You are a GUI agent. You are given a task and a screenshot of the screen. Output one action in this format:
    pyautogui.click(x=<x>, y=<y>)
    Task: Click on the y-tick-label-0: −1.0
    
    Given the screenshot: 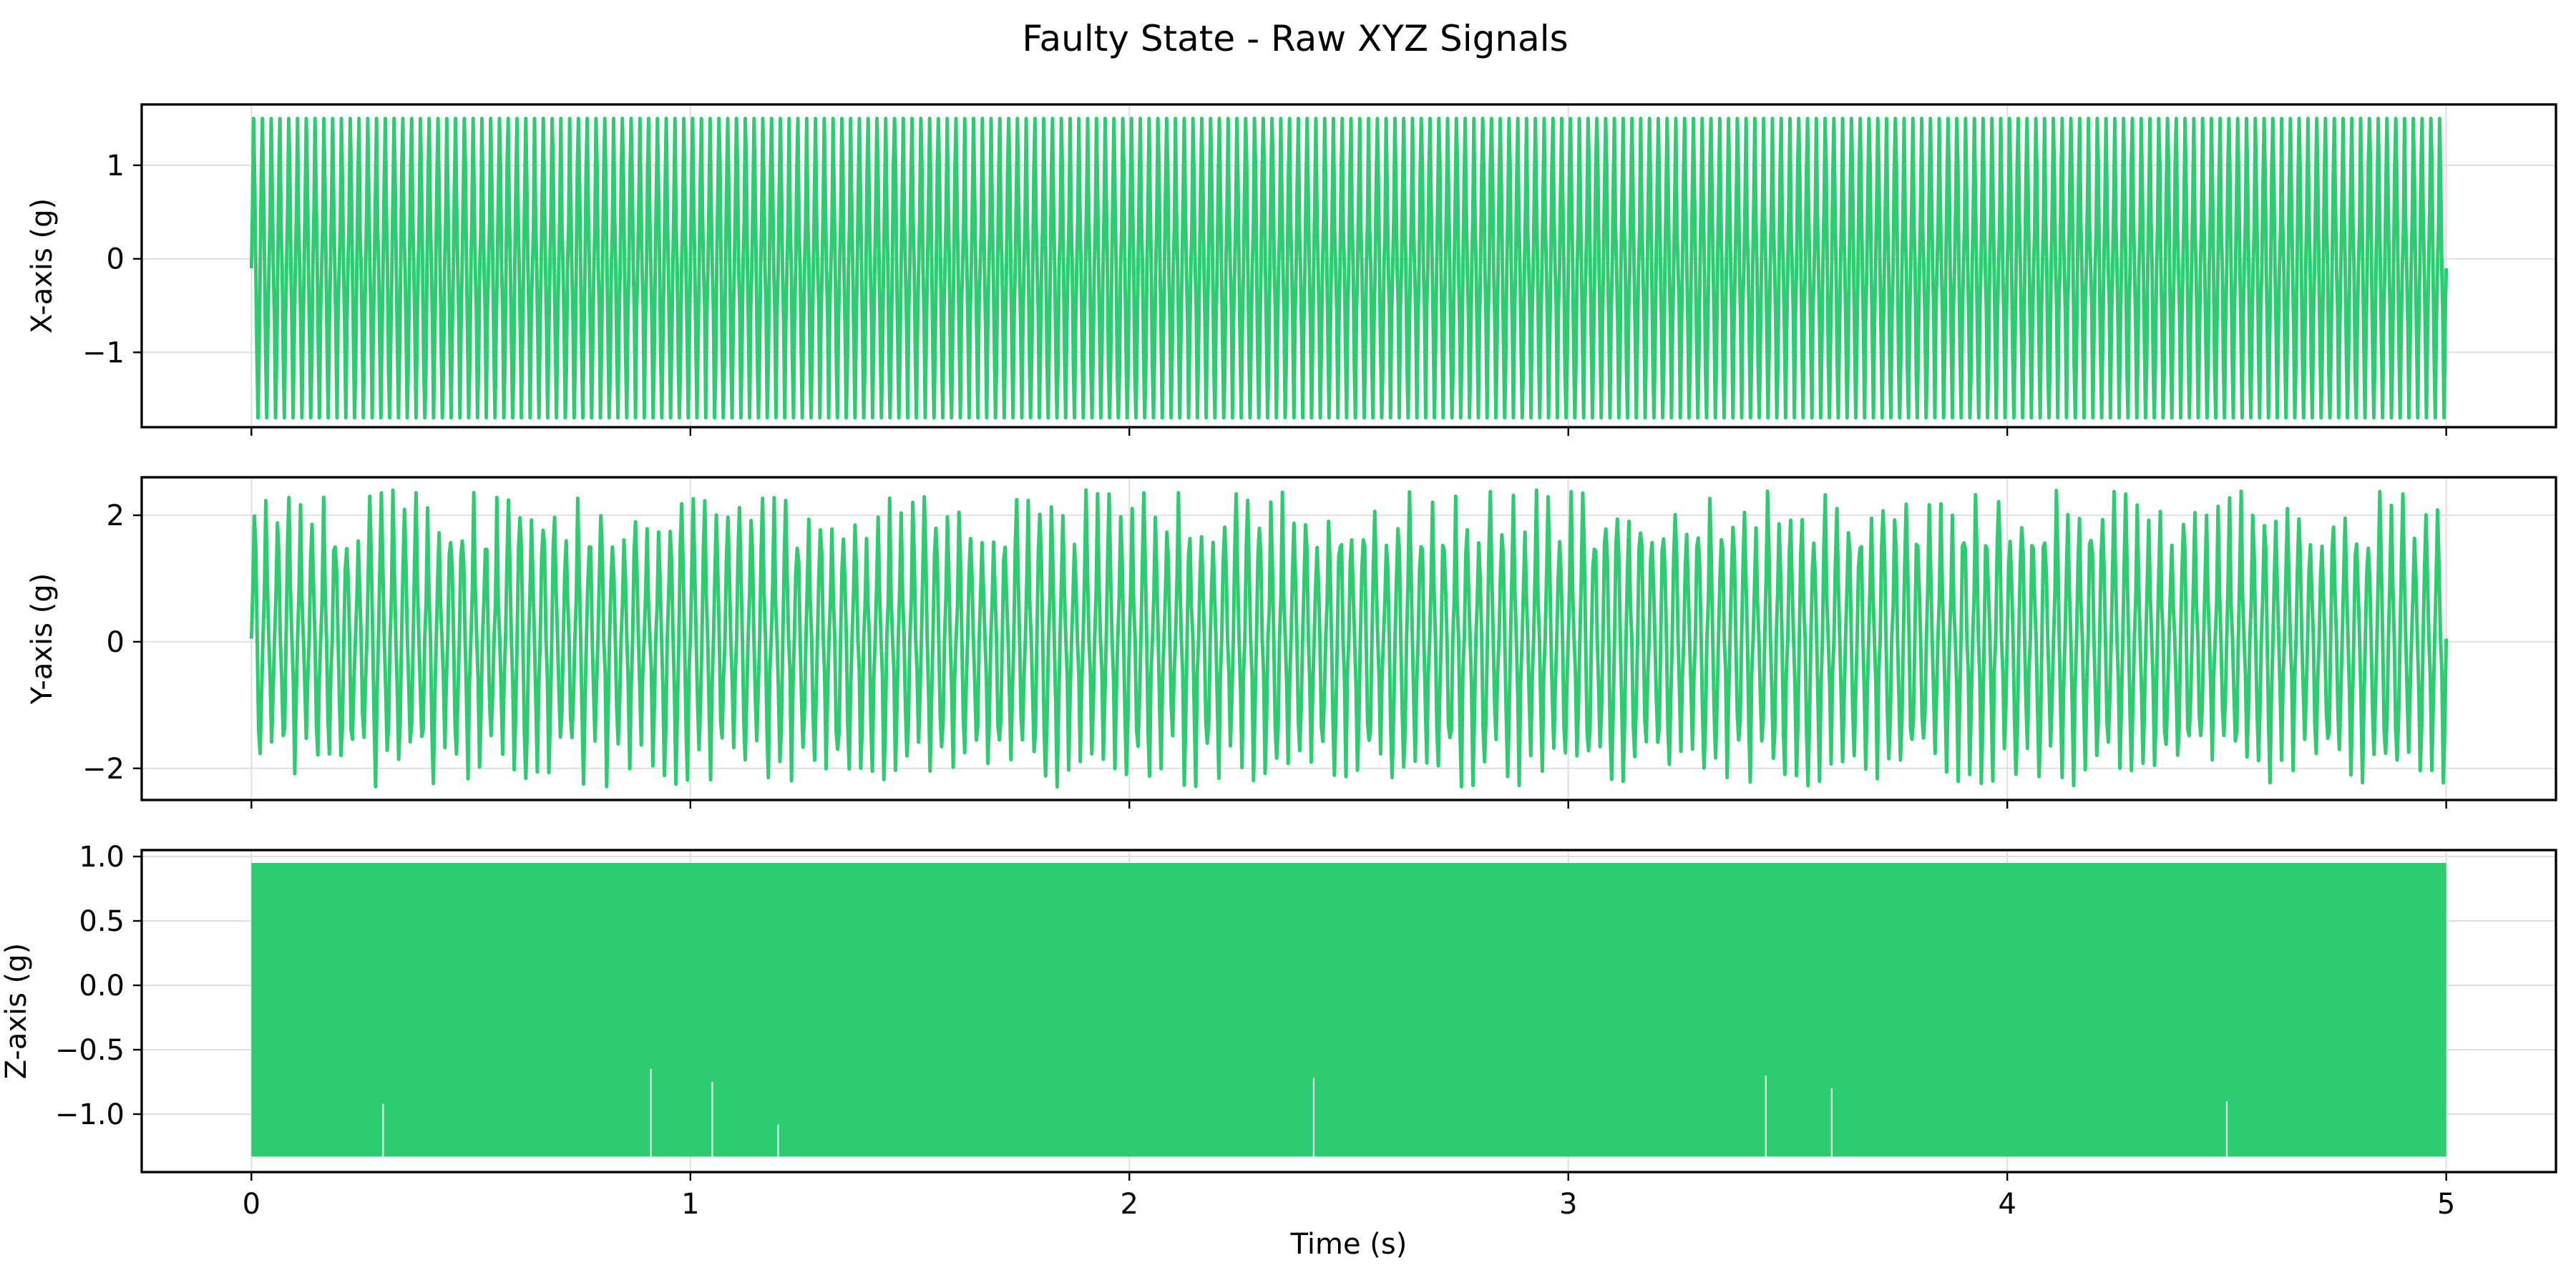 What is the action you would take?
    pyautogui.click(x=90, y=1114)
    